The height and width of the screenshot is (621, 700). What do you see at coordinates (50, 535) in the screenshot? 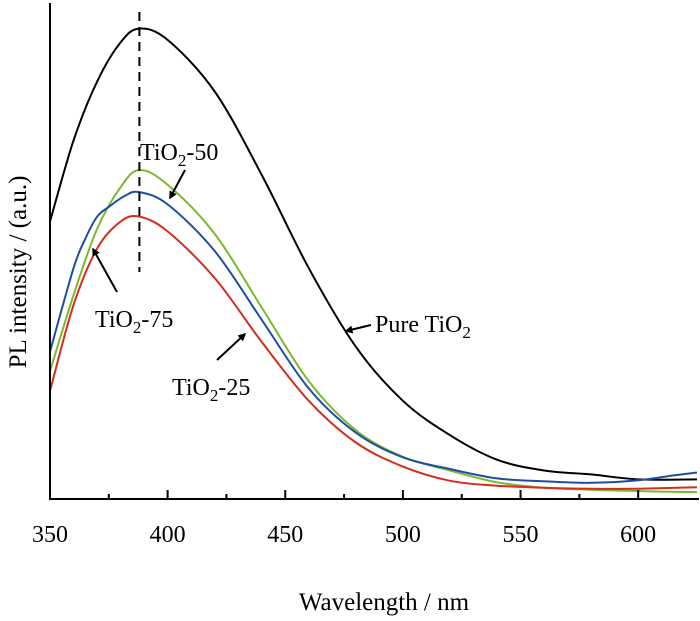
I see `x-tick-label: 350` at bounding box center [50, 535].